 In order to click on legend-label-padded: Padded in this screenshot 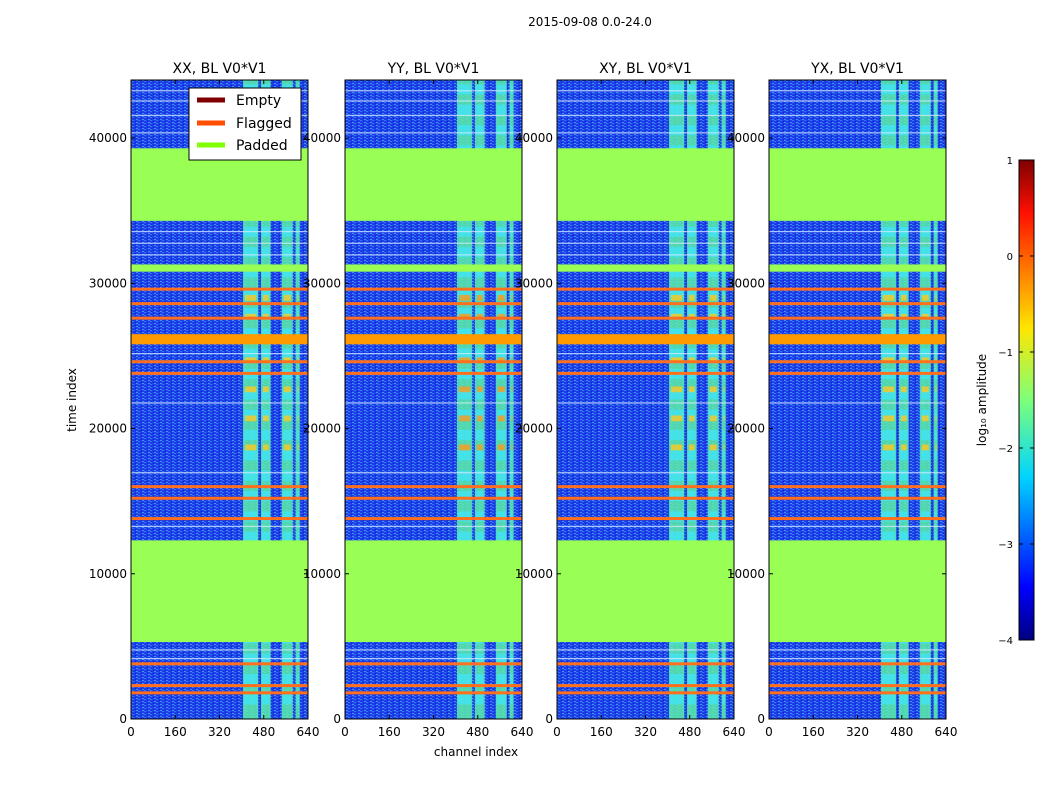, I will do `click(262, 146)`.